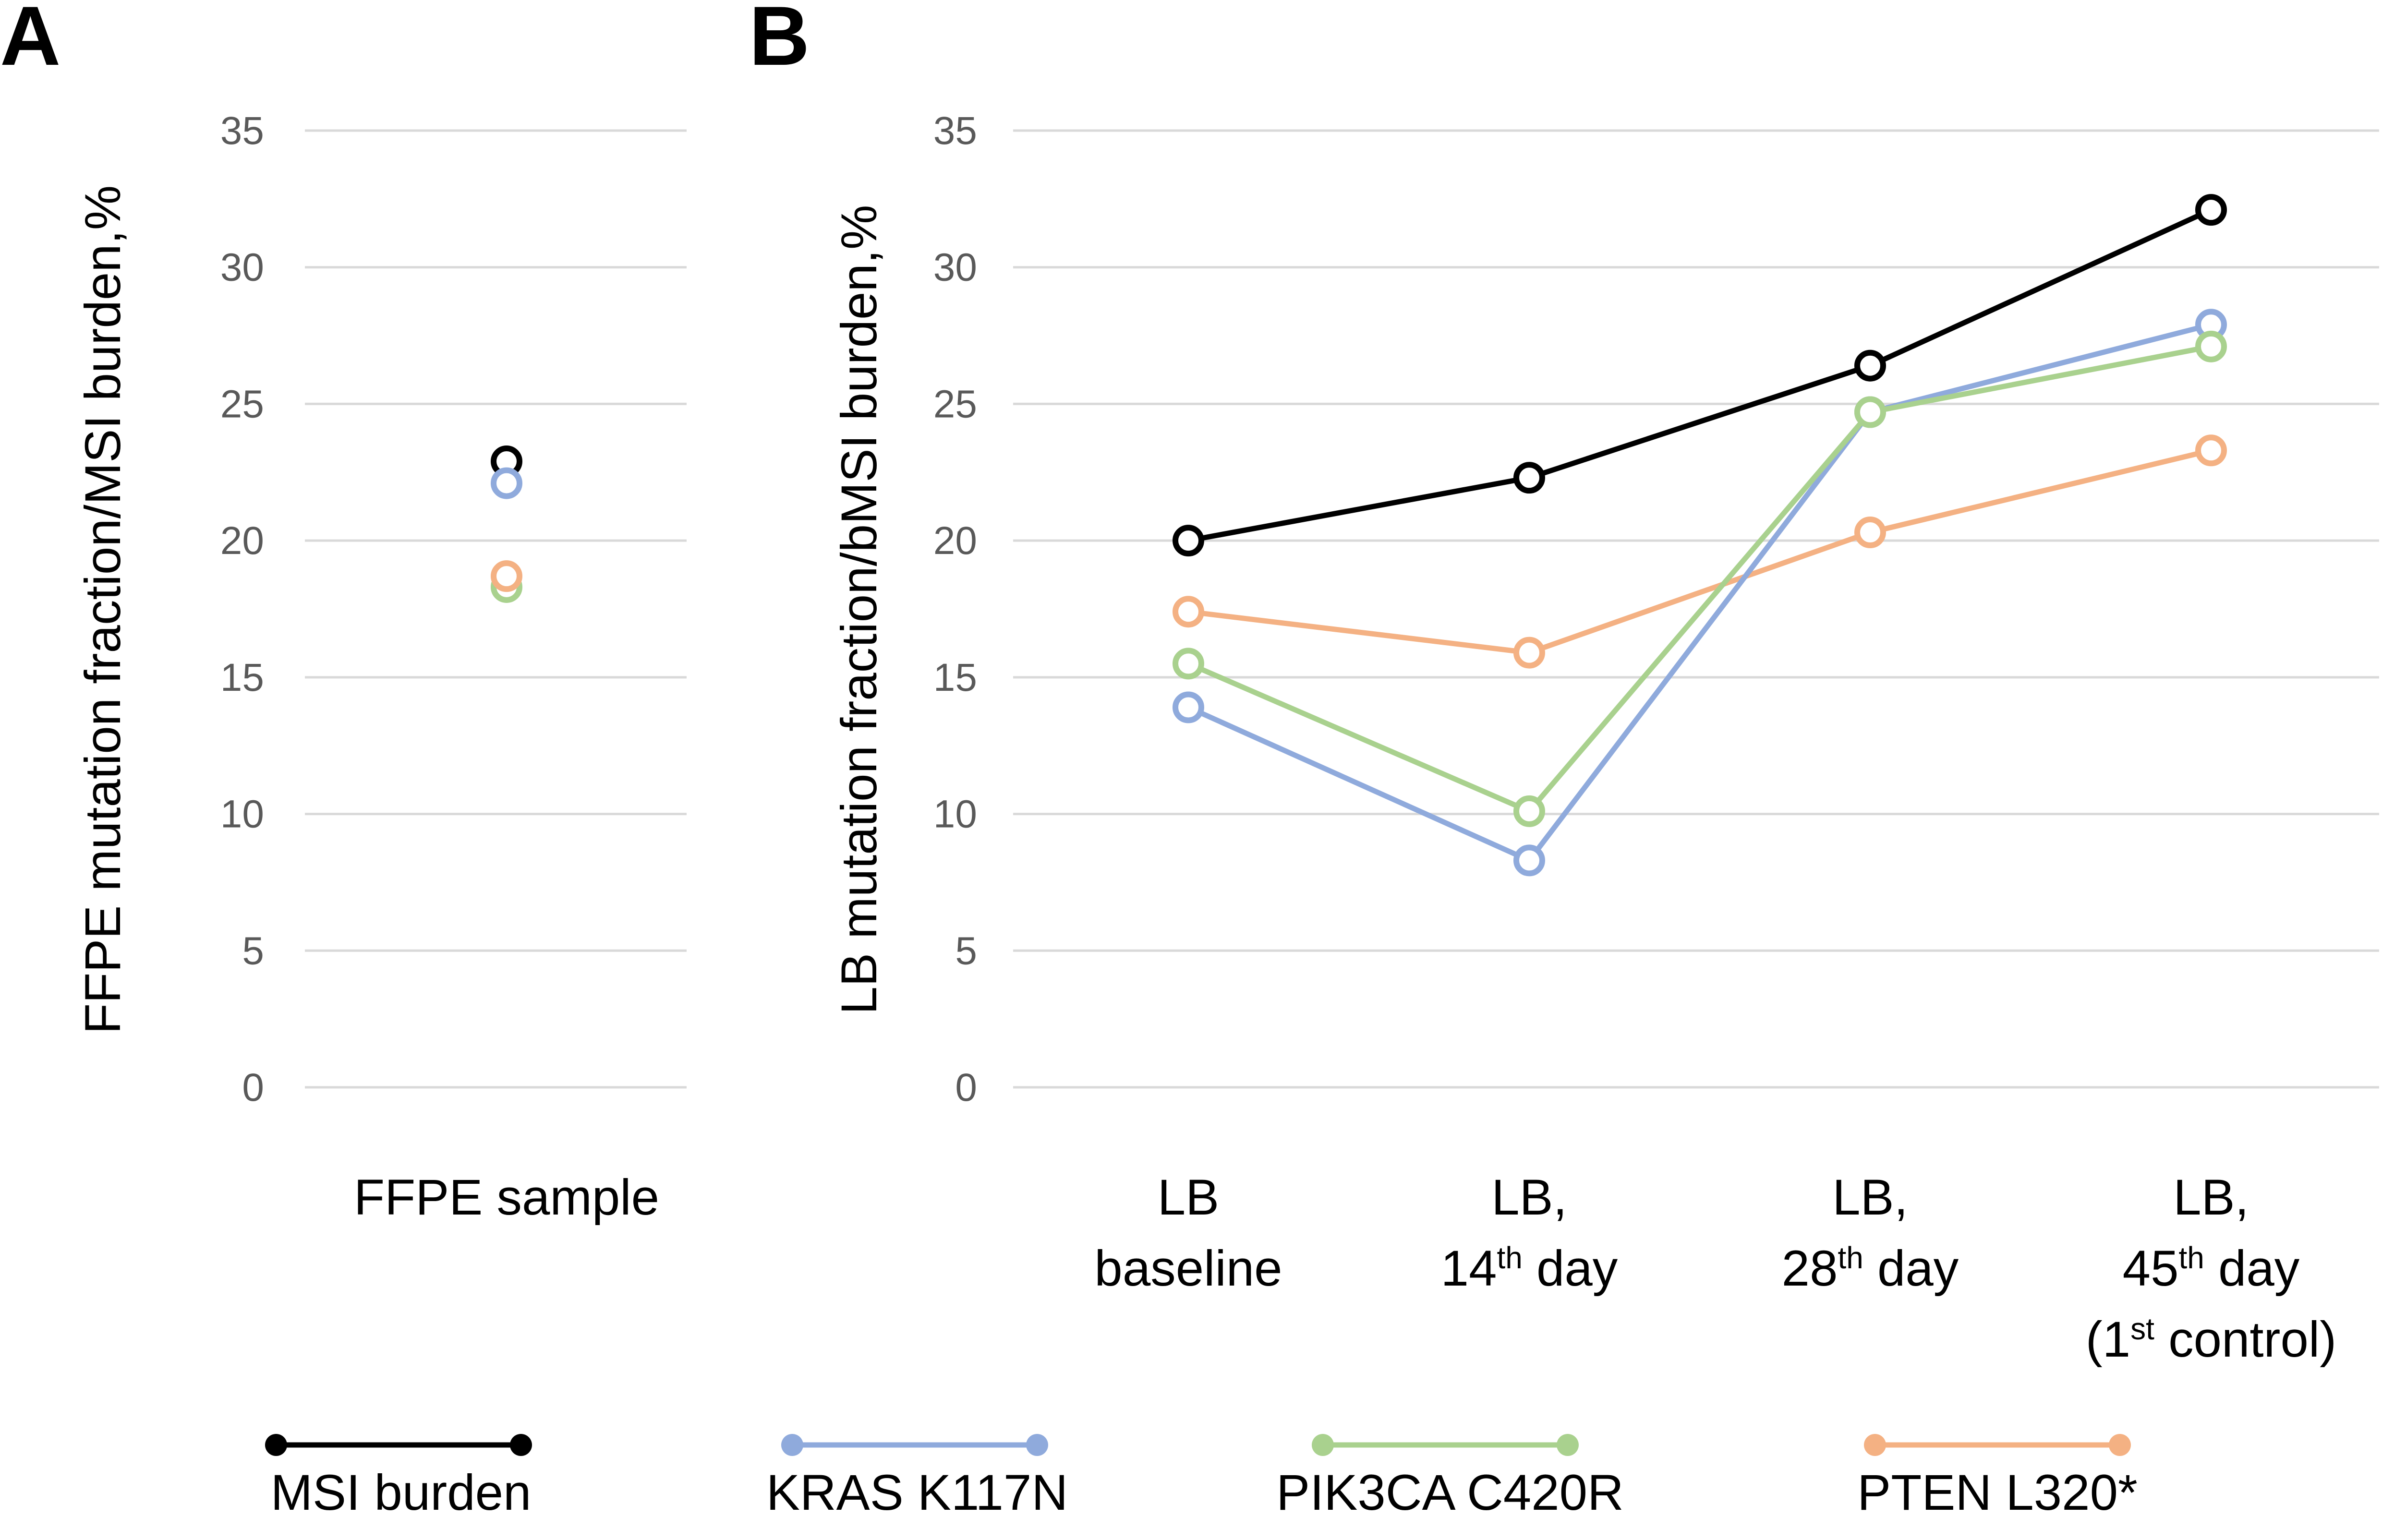 This screenshot has width=2382, height=1540. What do you see at coordinates (1700, 375) in the screenshot?
I see `panel-b-series-line-msi-burden` at bounding box center [1700, 375].